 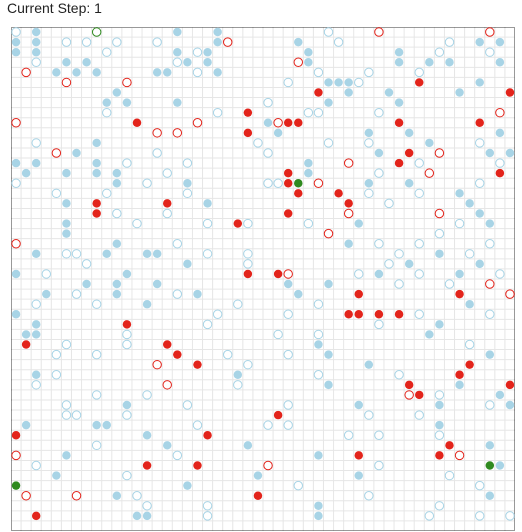 What do you see at coordinates (54, 8) in the screenshot?
I see `current-step-label: Current Step: 1` at bounding box center [54, 8].